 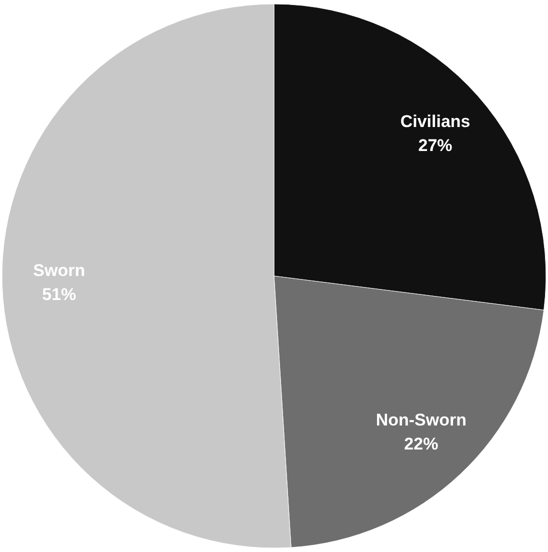 What do you see at coordinates (421, 420) in the screenshot?
I see `slice-label: Non-Sworn` at bounding box center [421, 420].